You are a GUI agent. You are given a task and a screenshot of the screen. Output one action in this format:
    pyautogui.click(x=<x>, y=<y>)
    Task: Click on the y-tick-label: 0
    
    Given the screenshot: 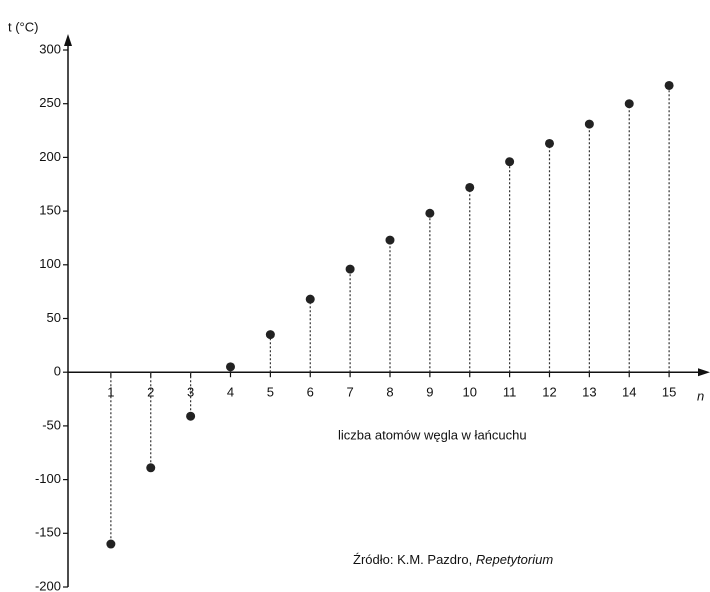 What is the action you would take?
    pyautogui.click(x=57, y=371)
    